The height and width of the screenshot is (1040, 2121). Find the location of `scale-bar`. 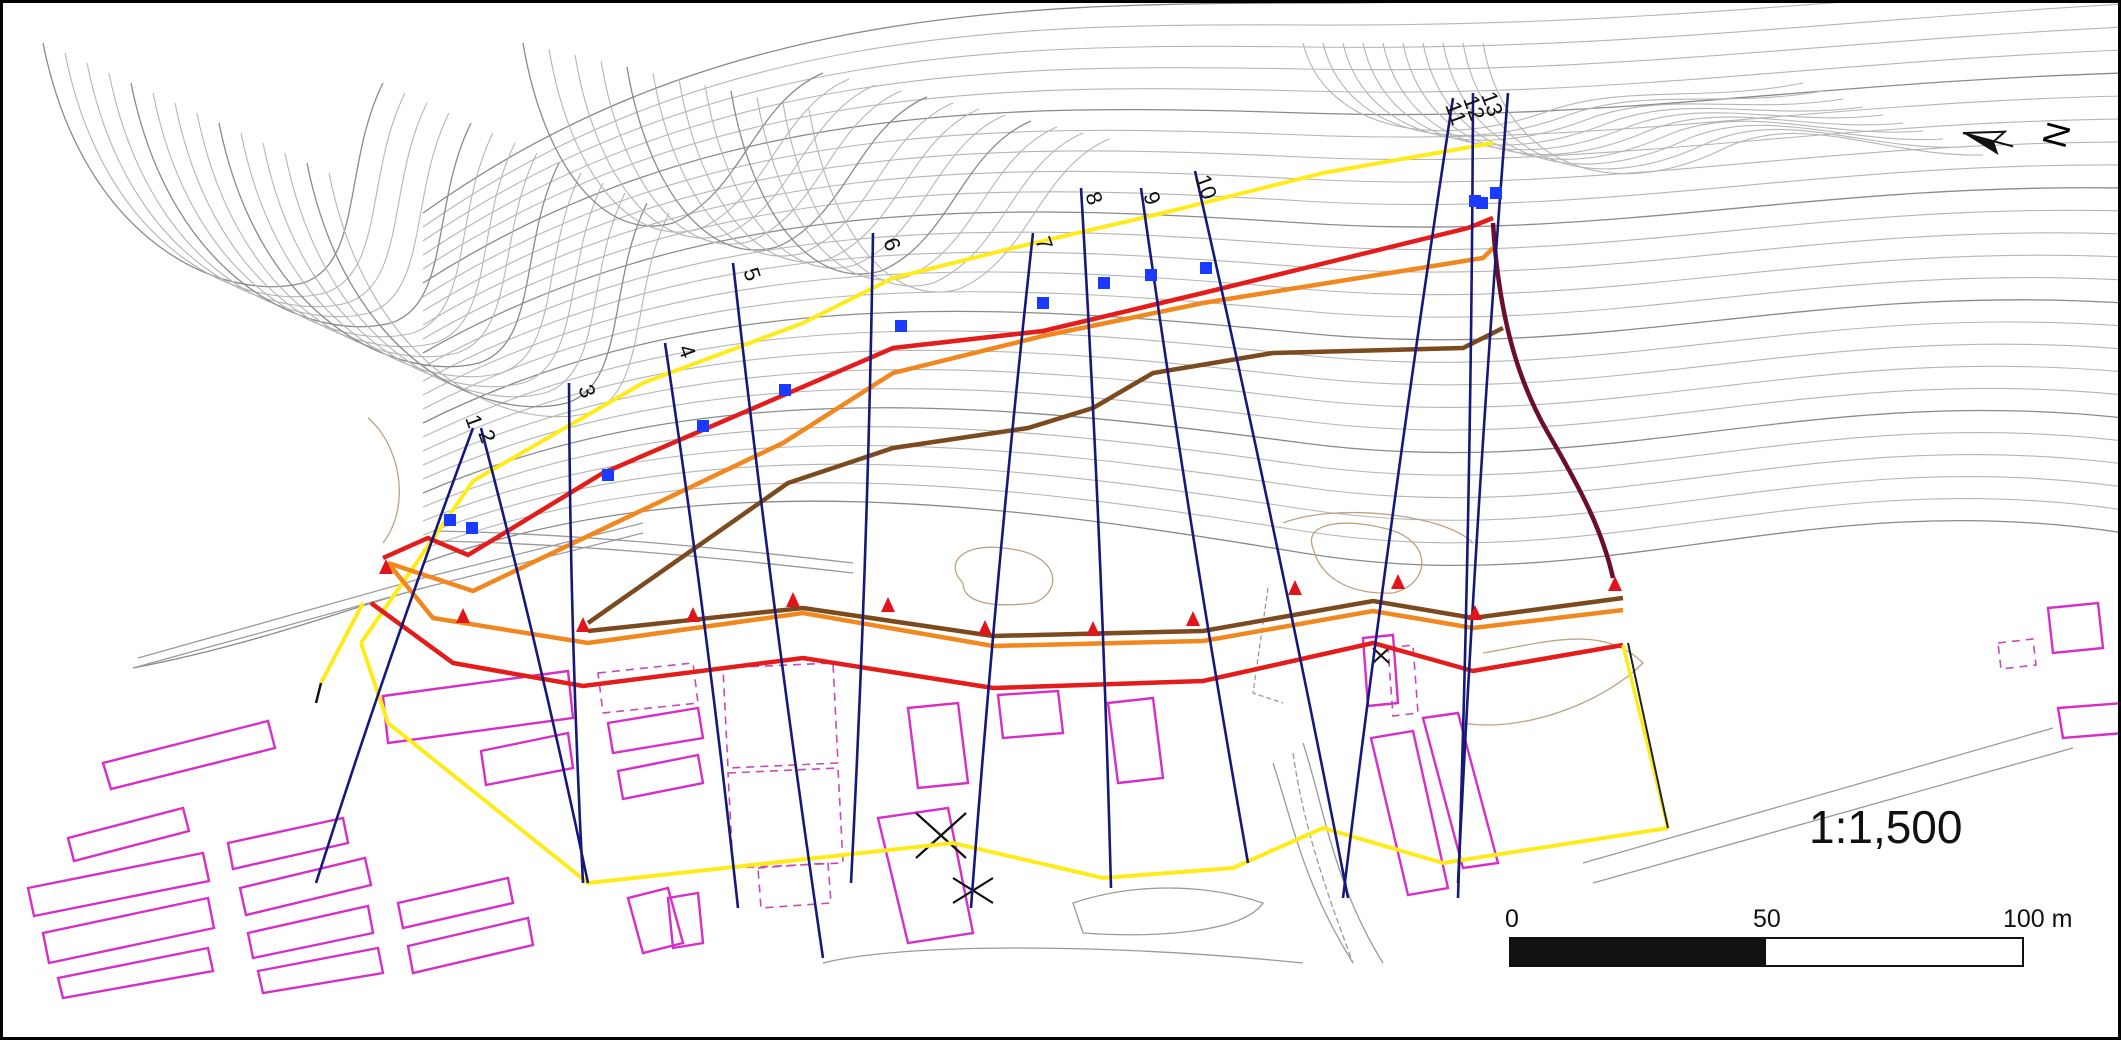

scale-bar is located at coordinates (1766, 952).